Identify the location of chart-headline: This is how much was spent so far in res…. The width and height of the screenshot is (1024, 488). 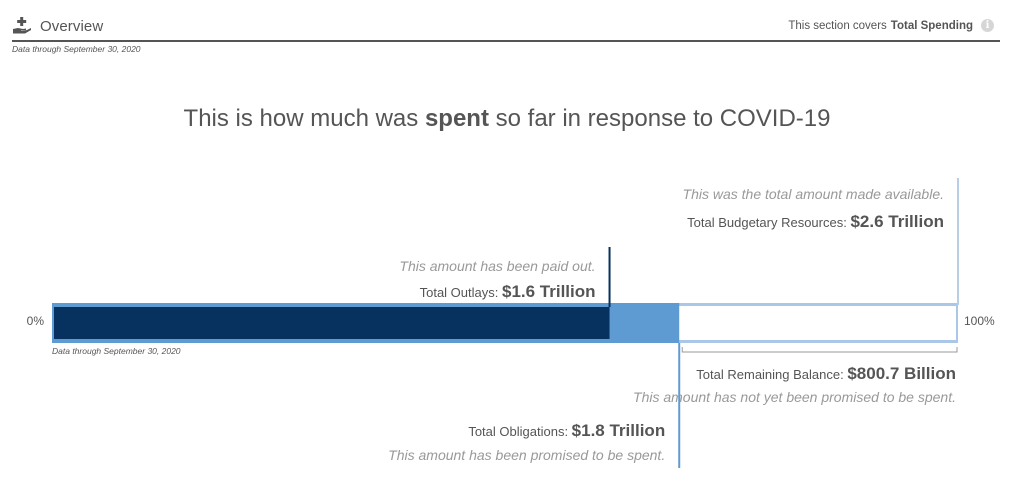
(507, 119).